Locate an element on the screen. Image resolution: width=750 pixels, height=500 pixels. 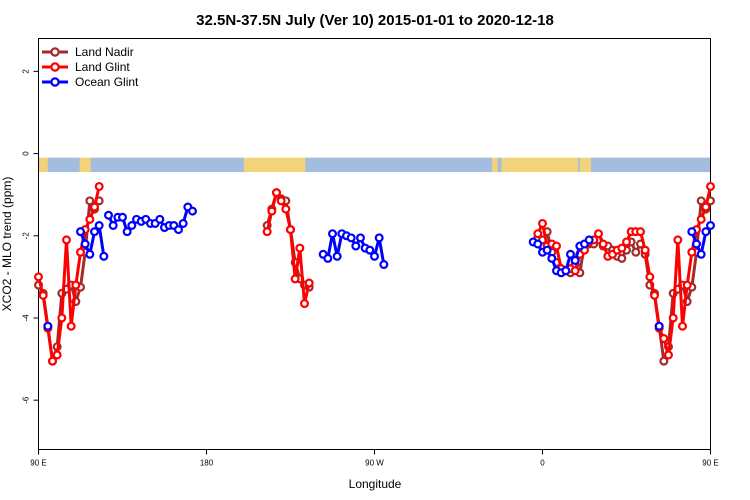
data-point-land-nadir is located at coordinates (622, 258).